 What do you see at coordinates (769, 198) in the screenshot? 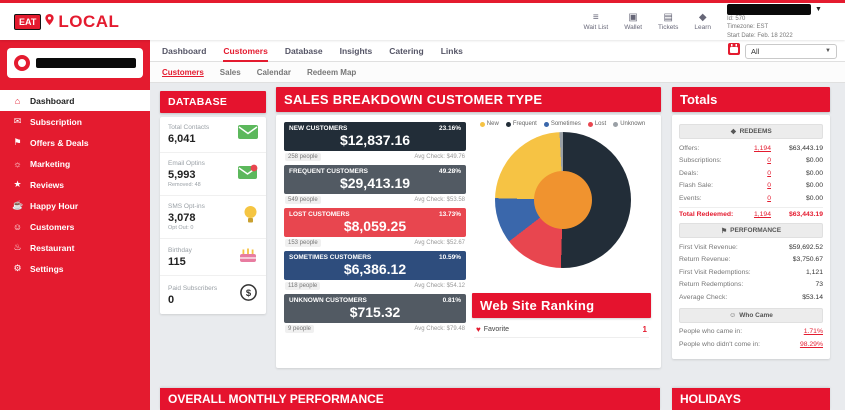
I see `events-count-link: 0` at bounding box center [769, 198].